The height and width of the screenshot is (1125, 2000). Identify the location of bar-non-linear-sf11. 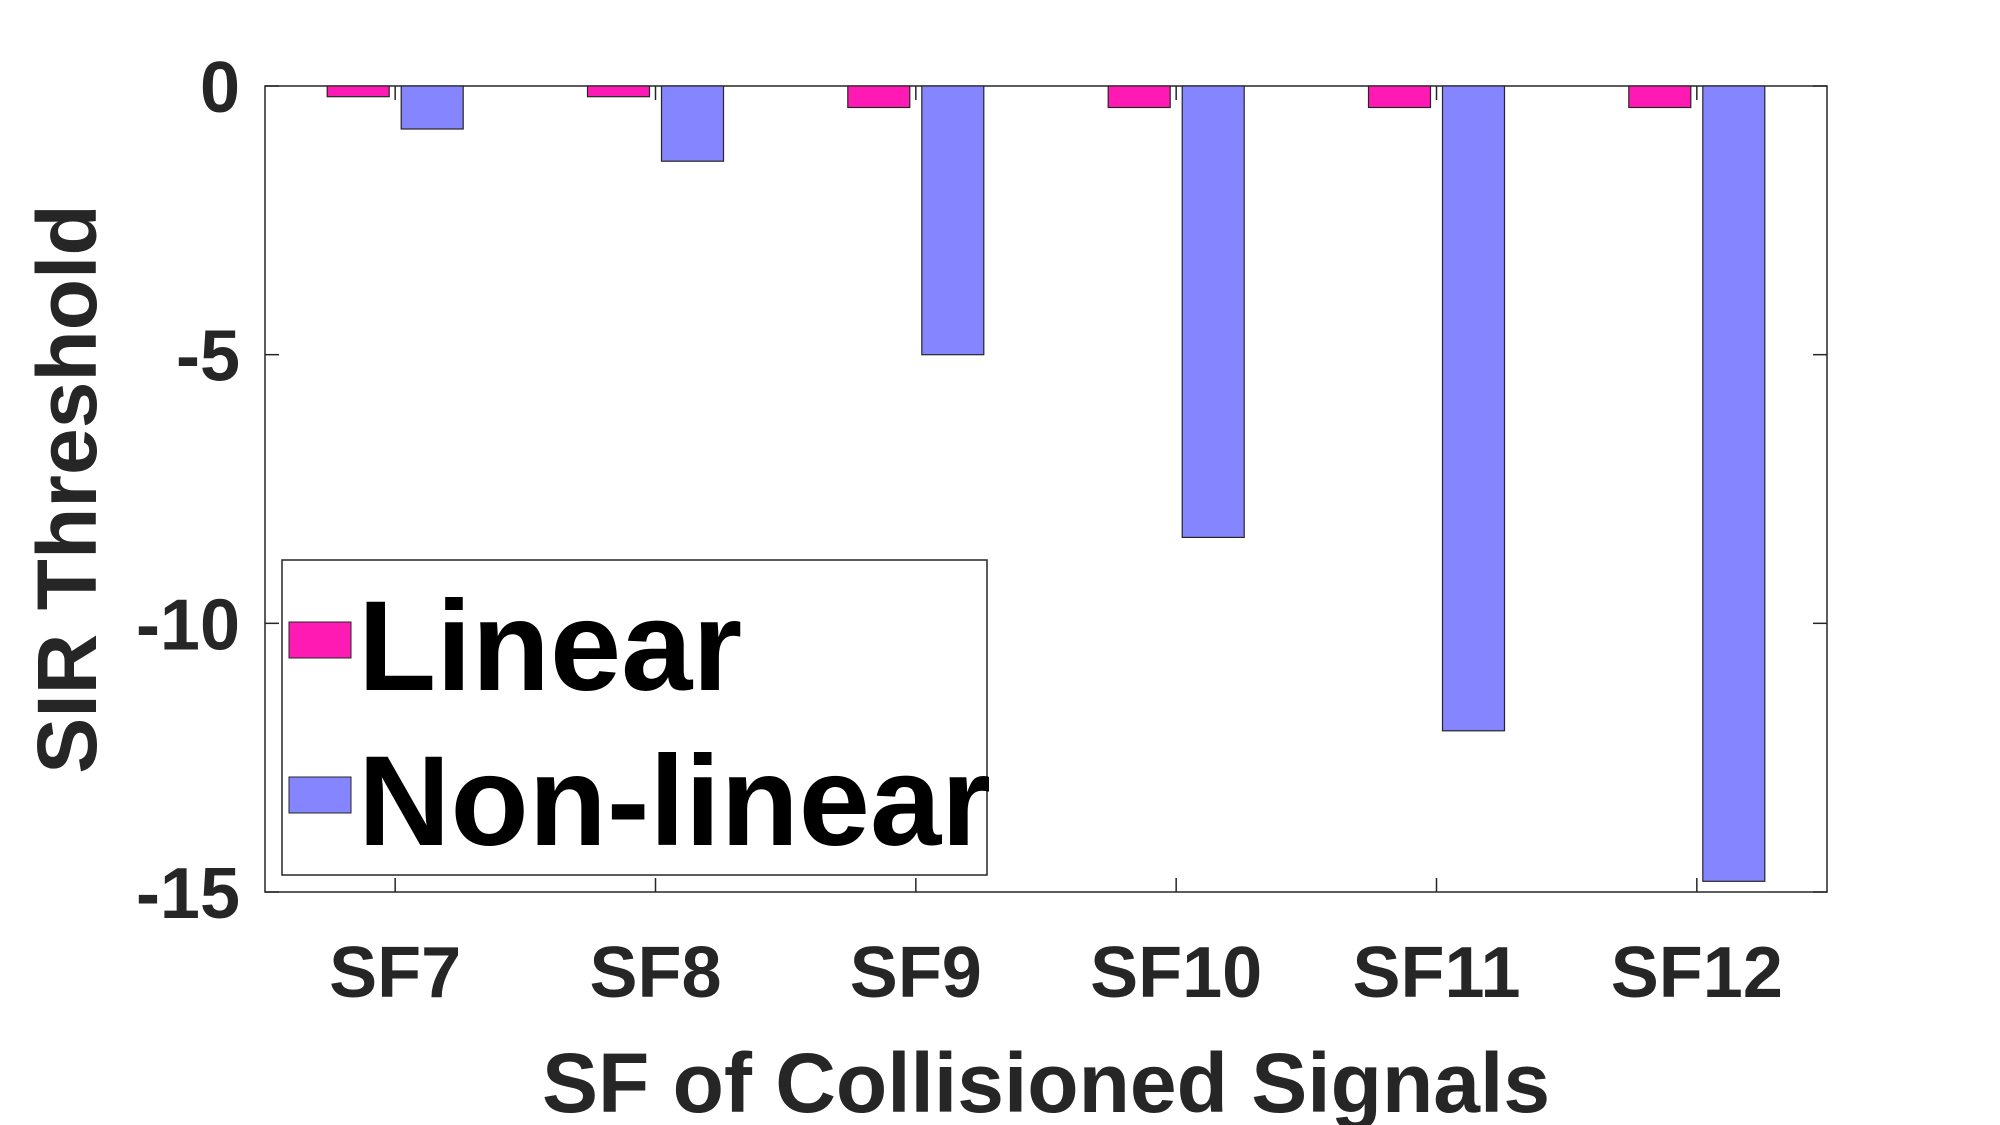
(1473, 408).